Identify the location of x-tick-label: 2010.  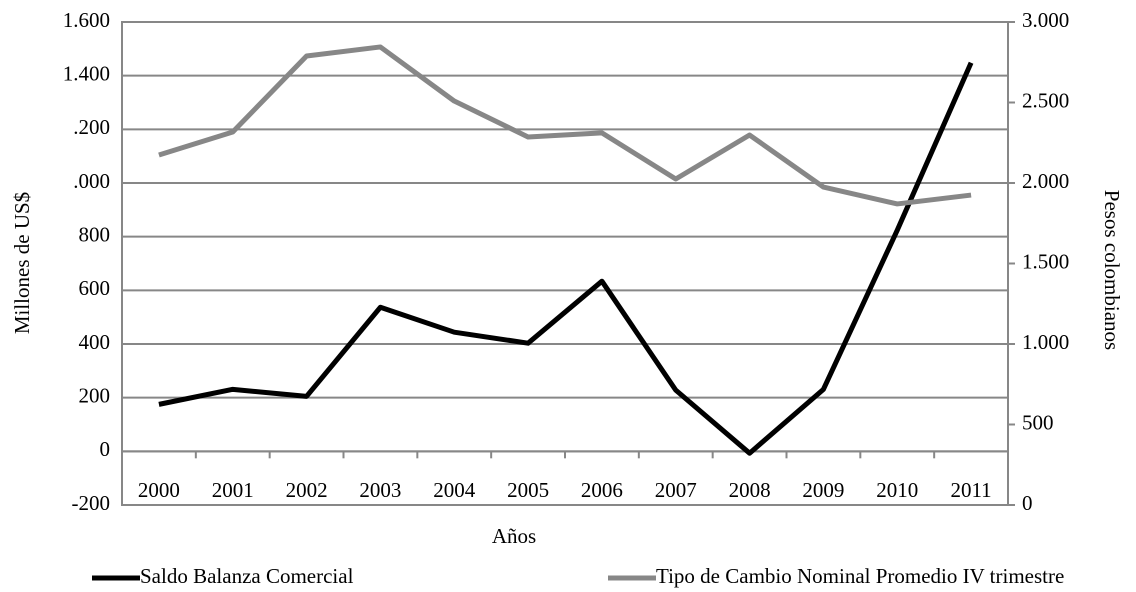
(897, 490).